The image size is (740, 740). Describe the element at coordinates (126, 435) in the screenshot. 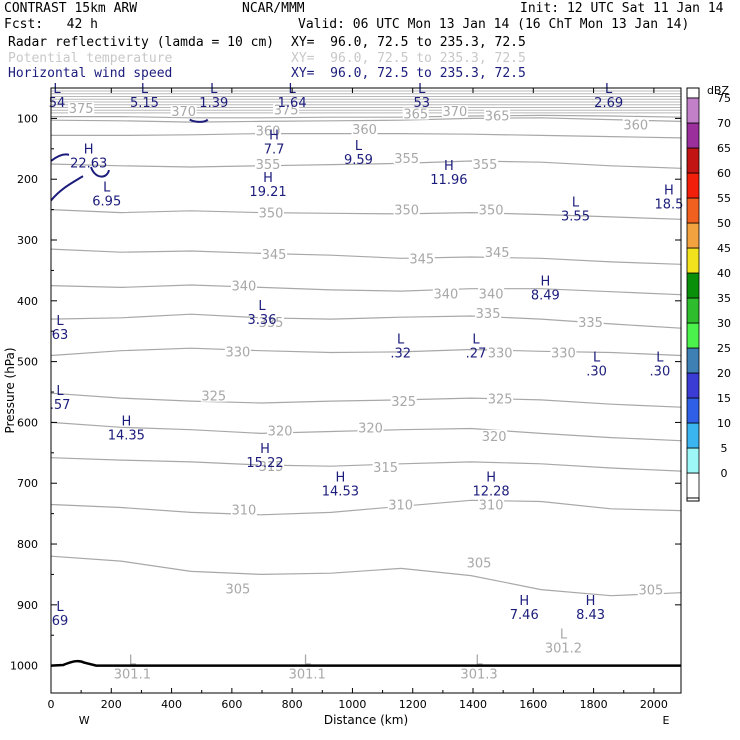

I see `wind-extremum-value: 14.35` at that location.